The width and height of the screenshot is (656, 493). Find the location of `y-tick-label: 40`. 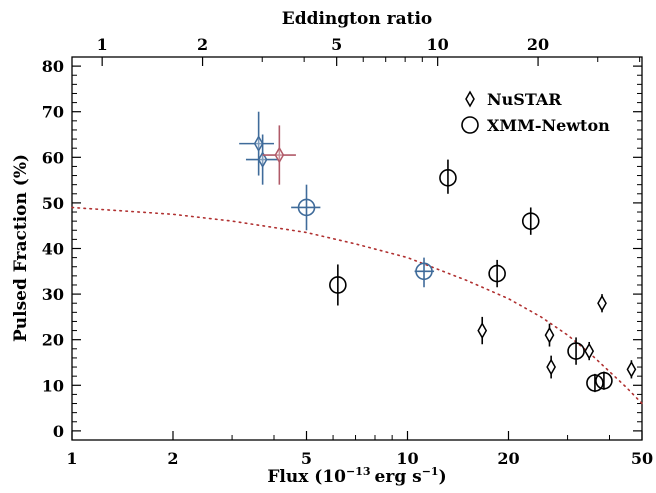

y-tick-label: 40 is located at coordinates (53, 249).